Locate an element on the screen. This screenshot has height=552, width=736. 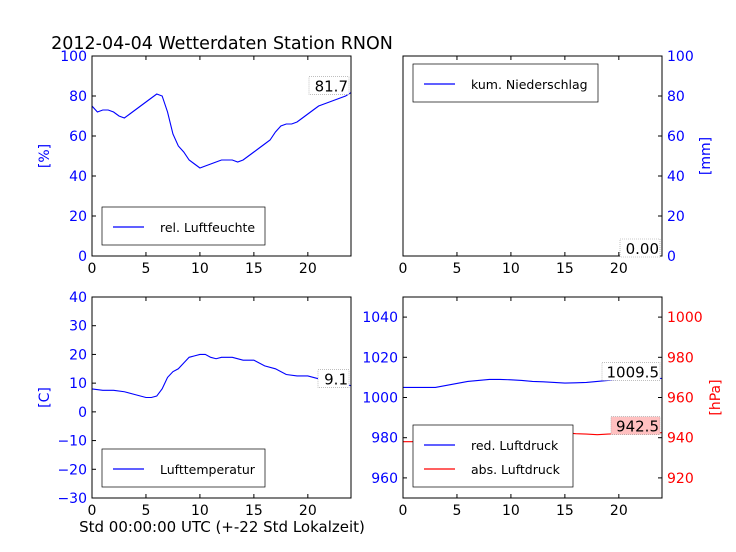
y-tick-label: 960 is located at coordinates (384, 479).